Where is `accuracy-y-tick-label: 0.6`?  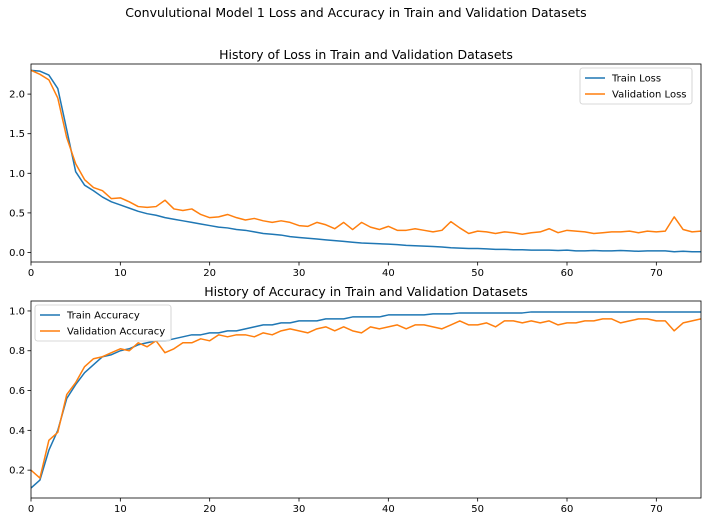
accuracy-y-tick-label: 0.6 is located at coordinates (17, 391).